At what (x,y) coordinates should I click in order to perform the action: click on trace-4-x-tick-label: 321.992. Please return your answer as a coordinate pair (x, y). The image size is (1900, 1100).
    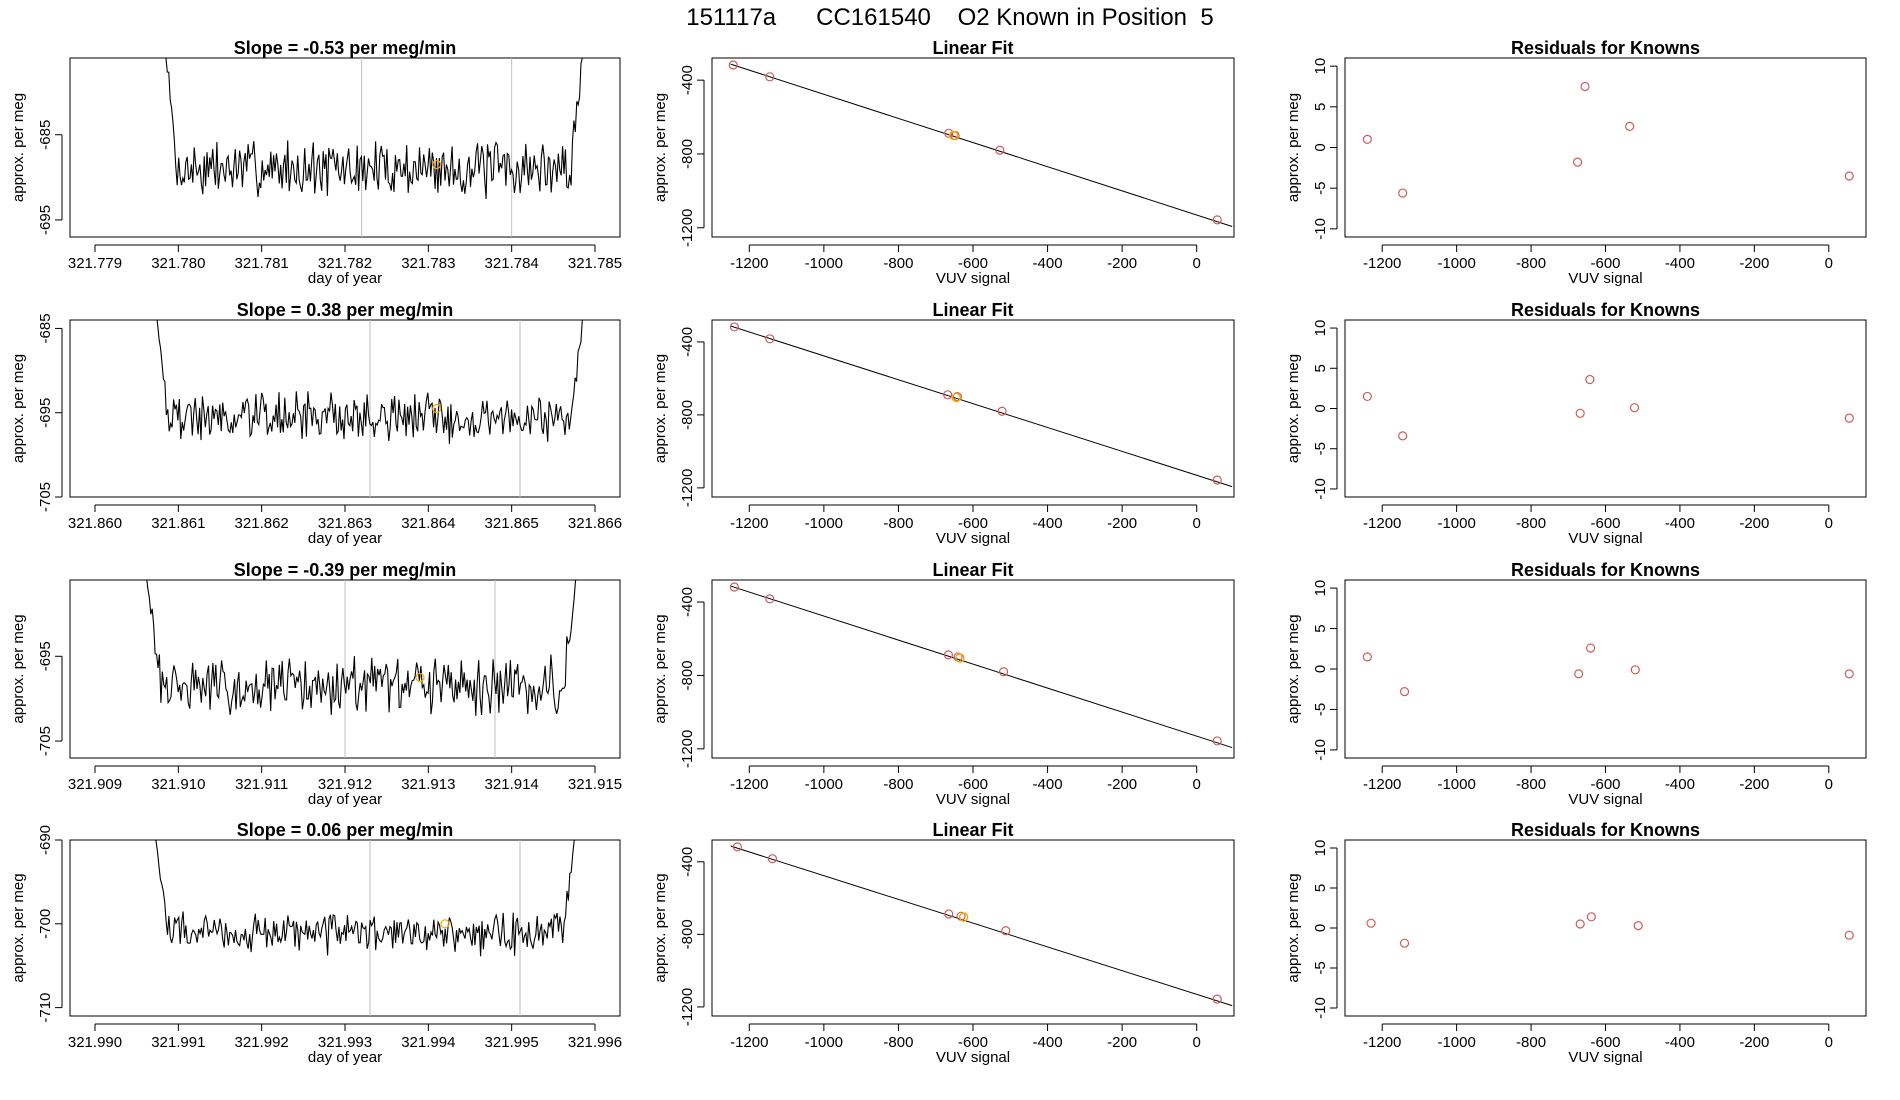
    Looking at the image, I should click on (262, 1042).